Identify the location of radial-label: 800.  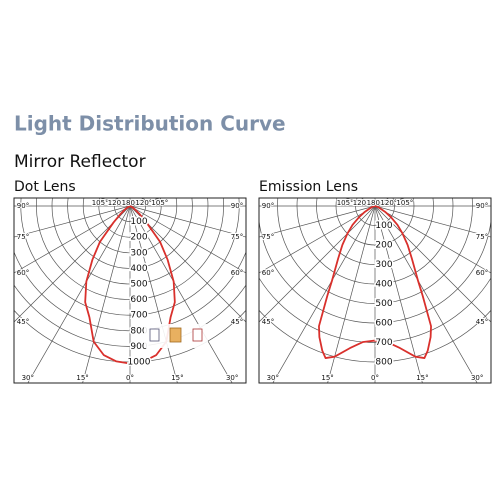
(383, 363).